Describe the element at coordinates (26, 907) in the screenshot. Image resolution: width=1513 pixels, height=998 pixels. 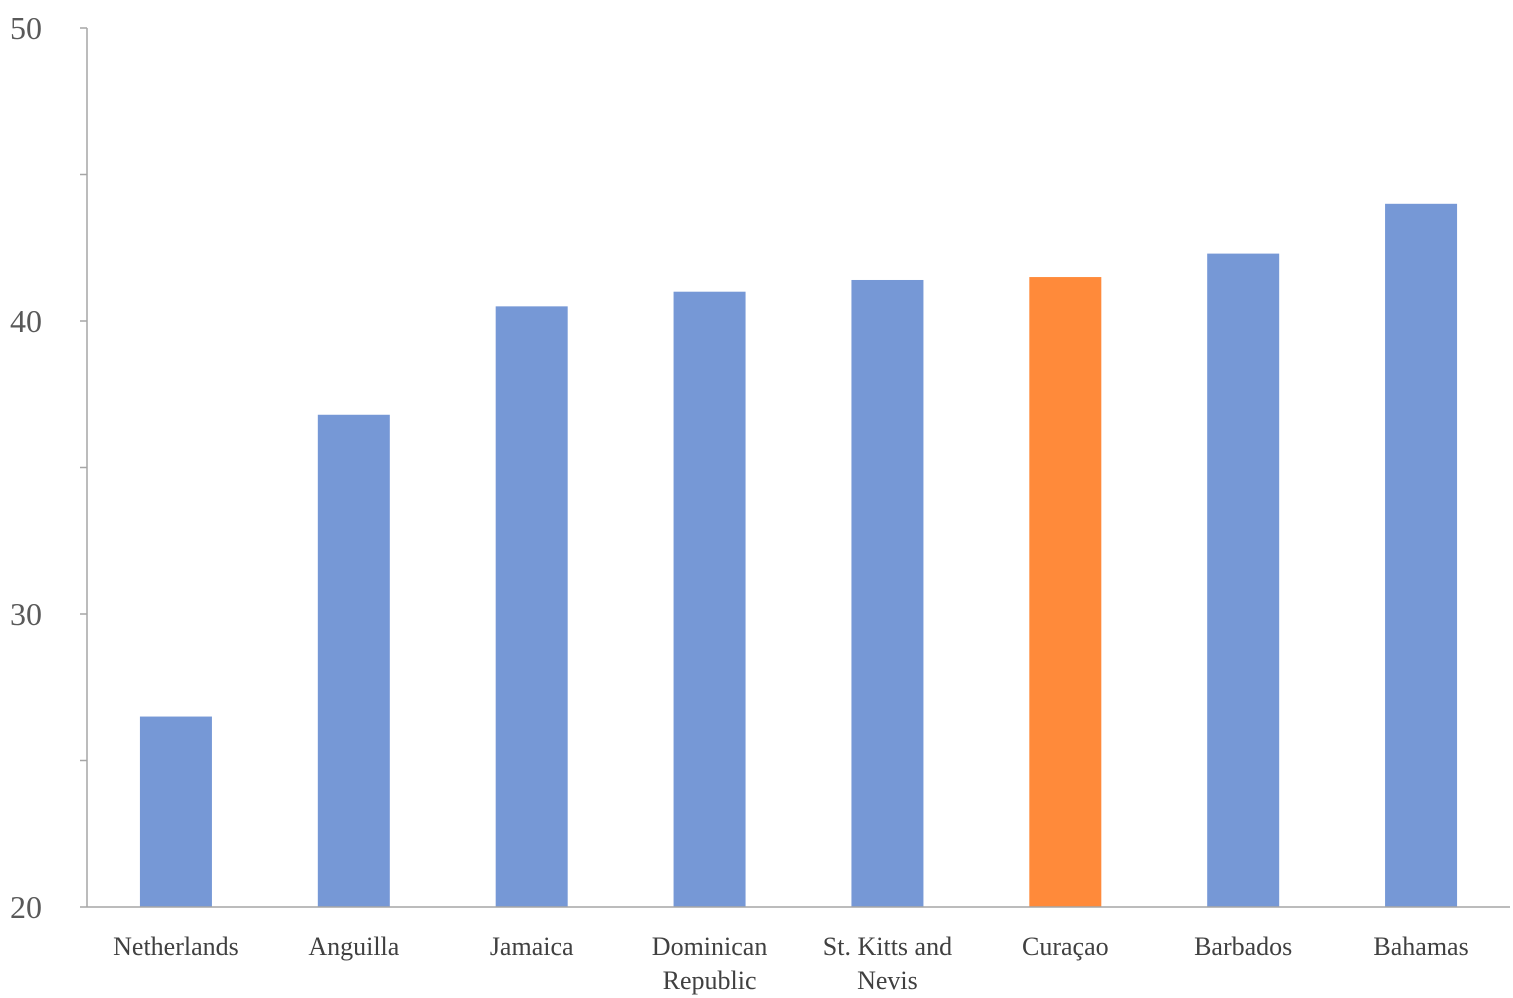
I see `y-tick-label: 20` at that location.